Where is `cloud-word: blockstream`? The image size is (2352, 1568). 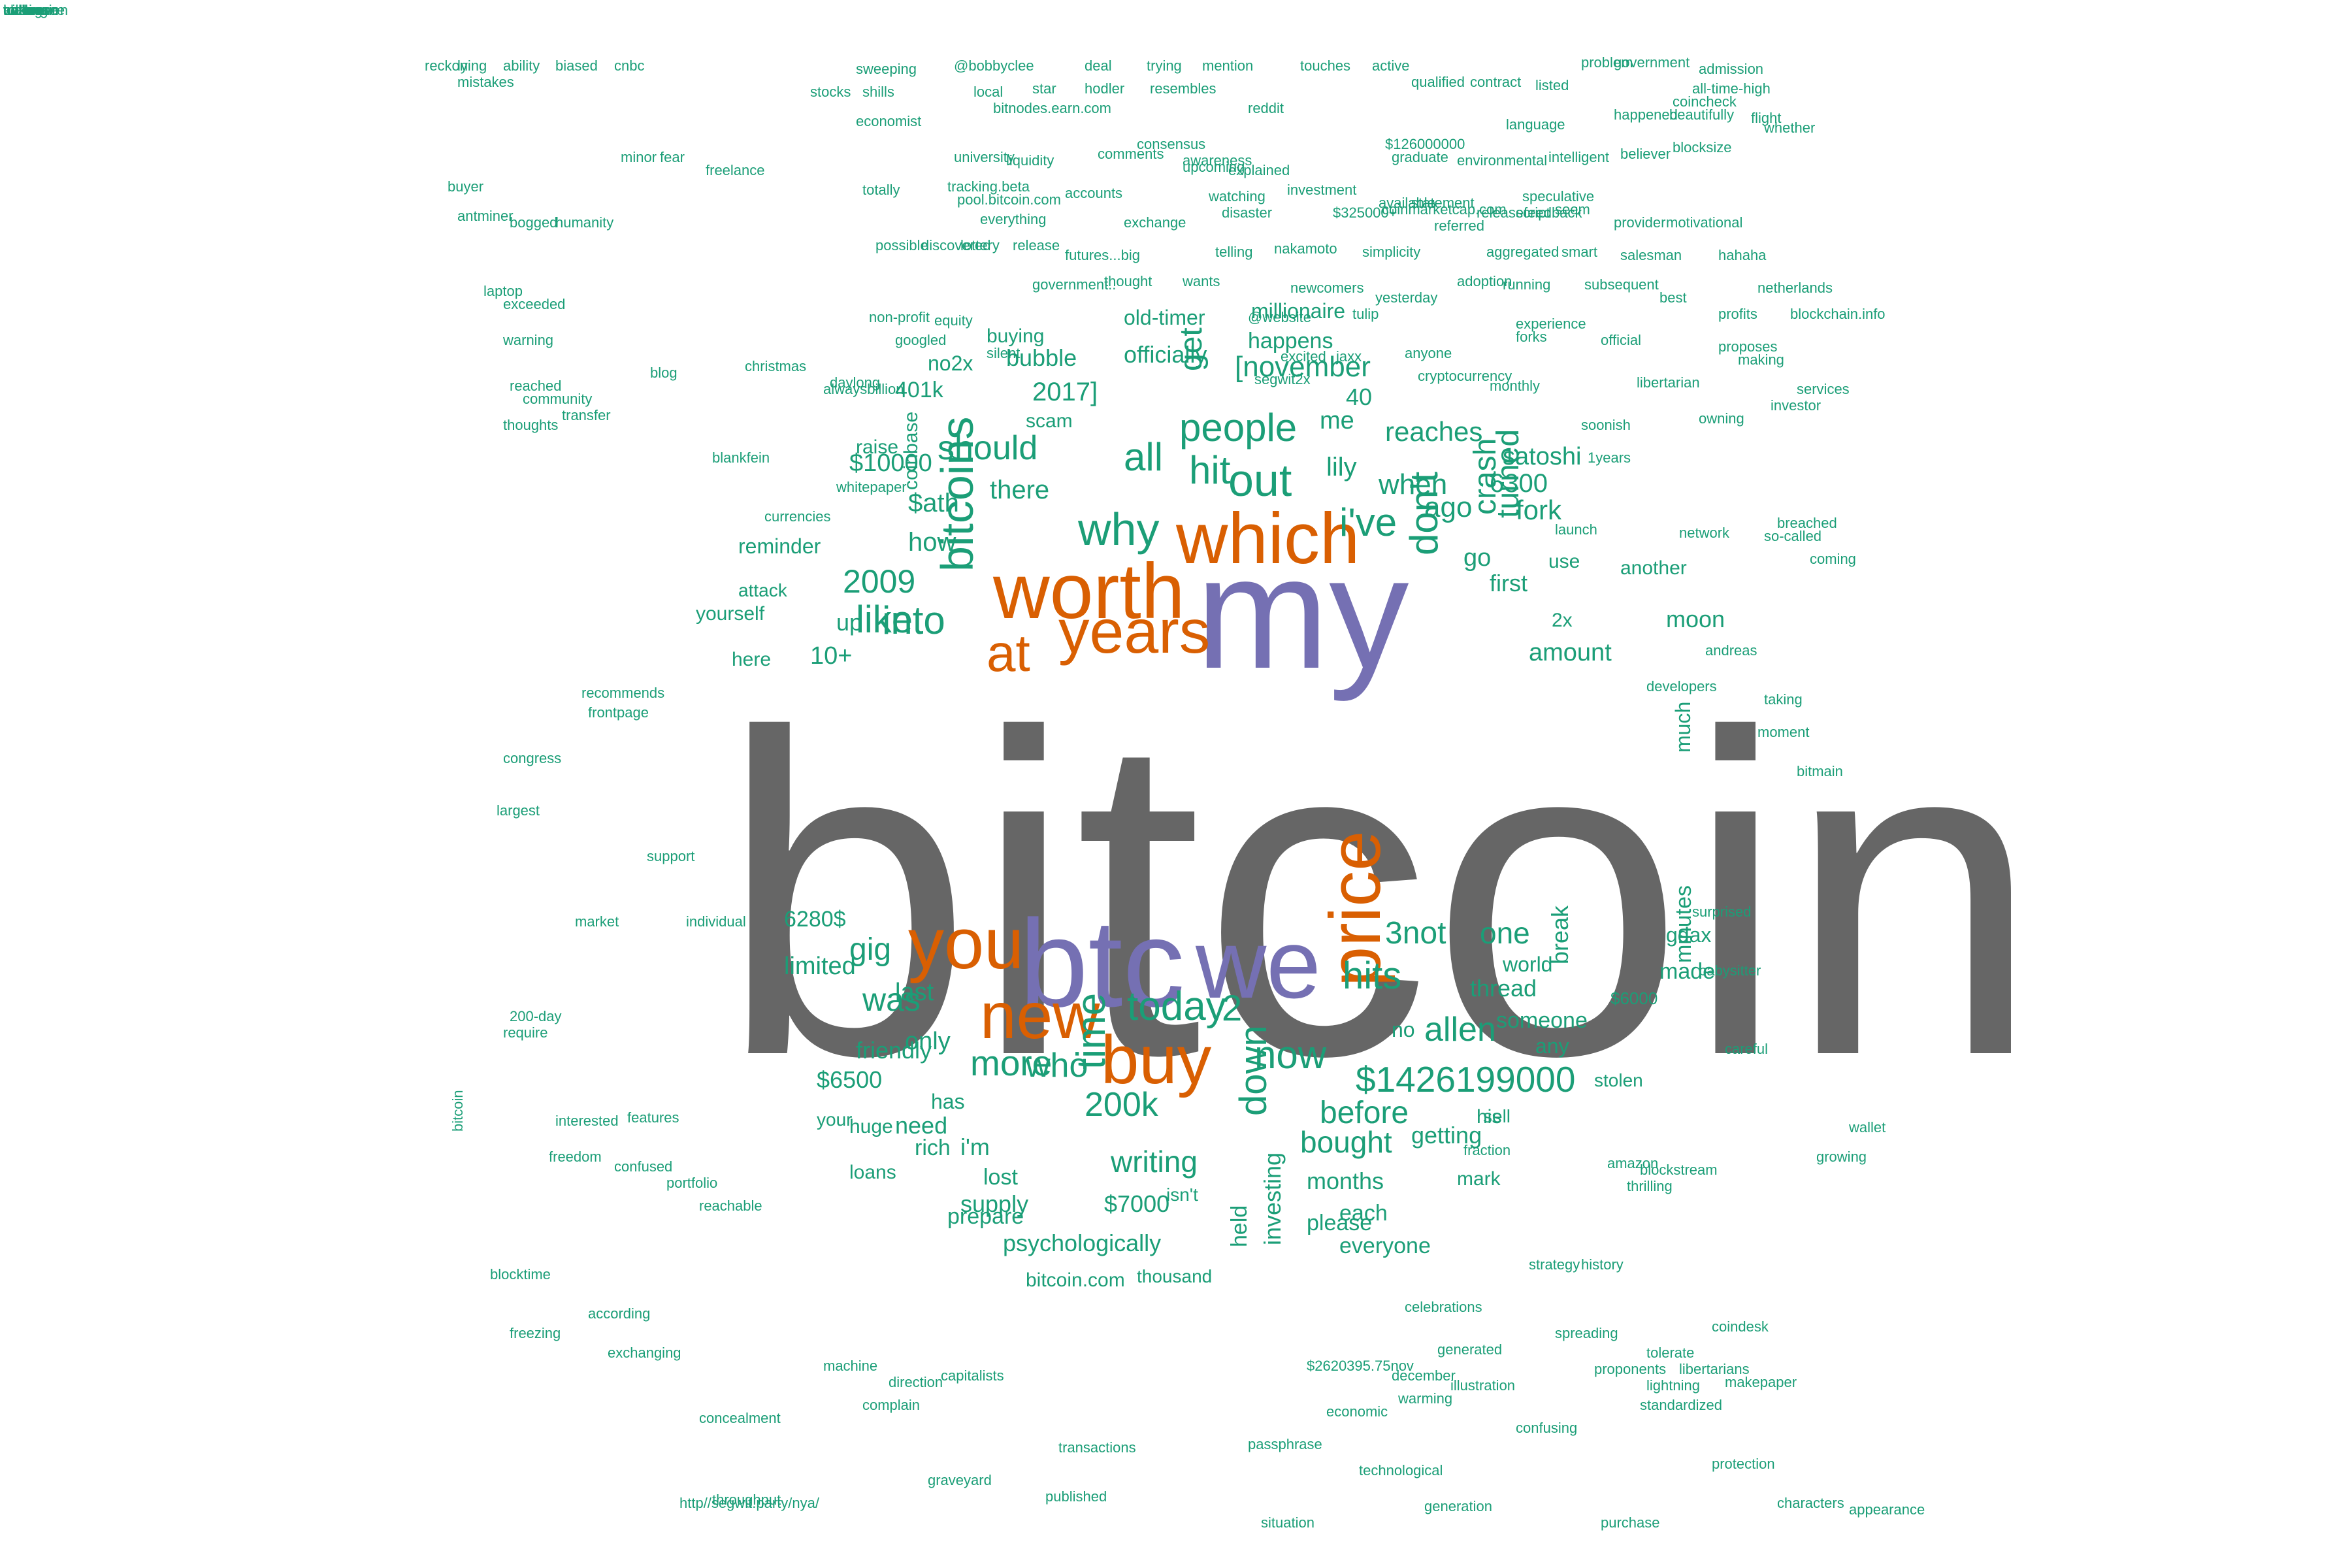 cloud-word: blockstream is located at coordinates (1679, 1170).